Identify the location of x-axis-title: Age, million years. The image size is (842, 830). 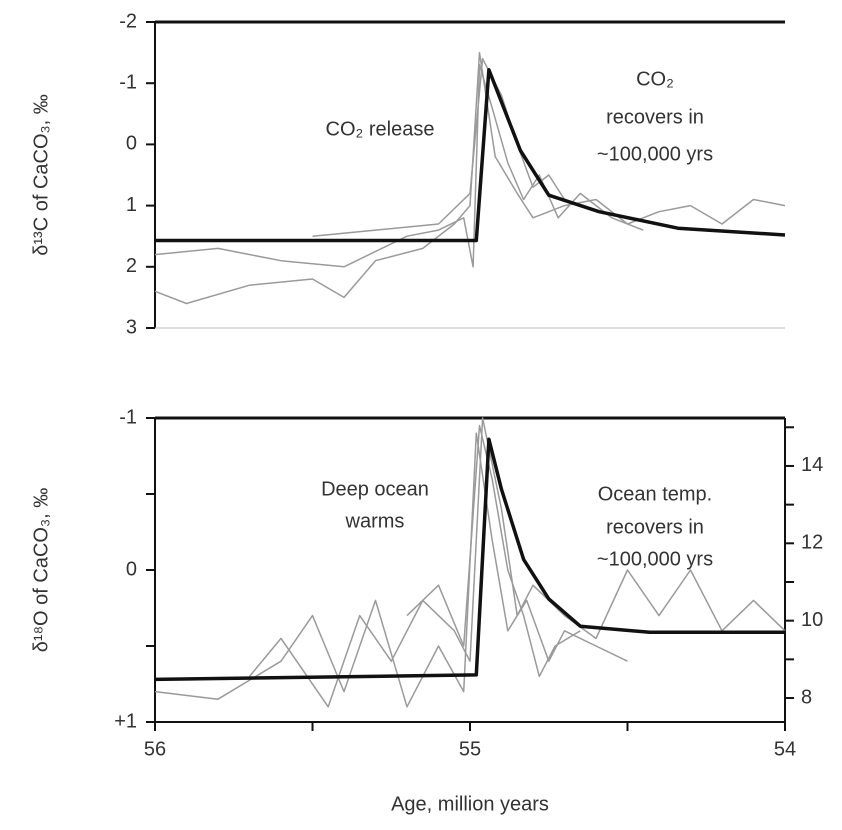
(470, 804).